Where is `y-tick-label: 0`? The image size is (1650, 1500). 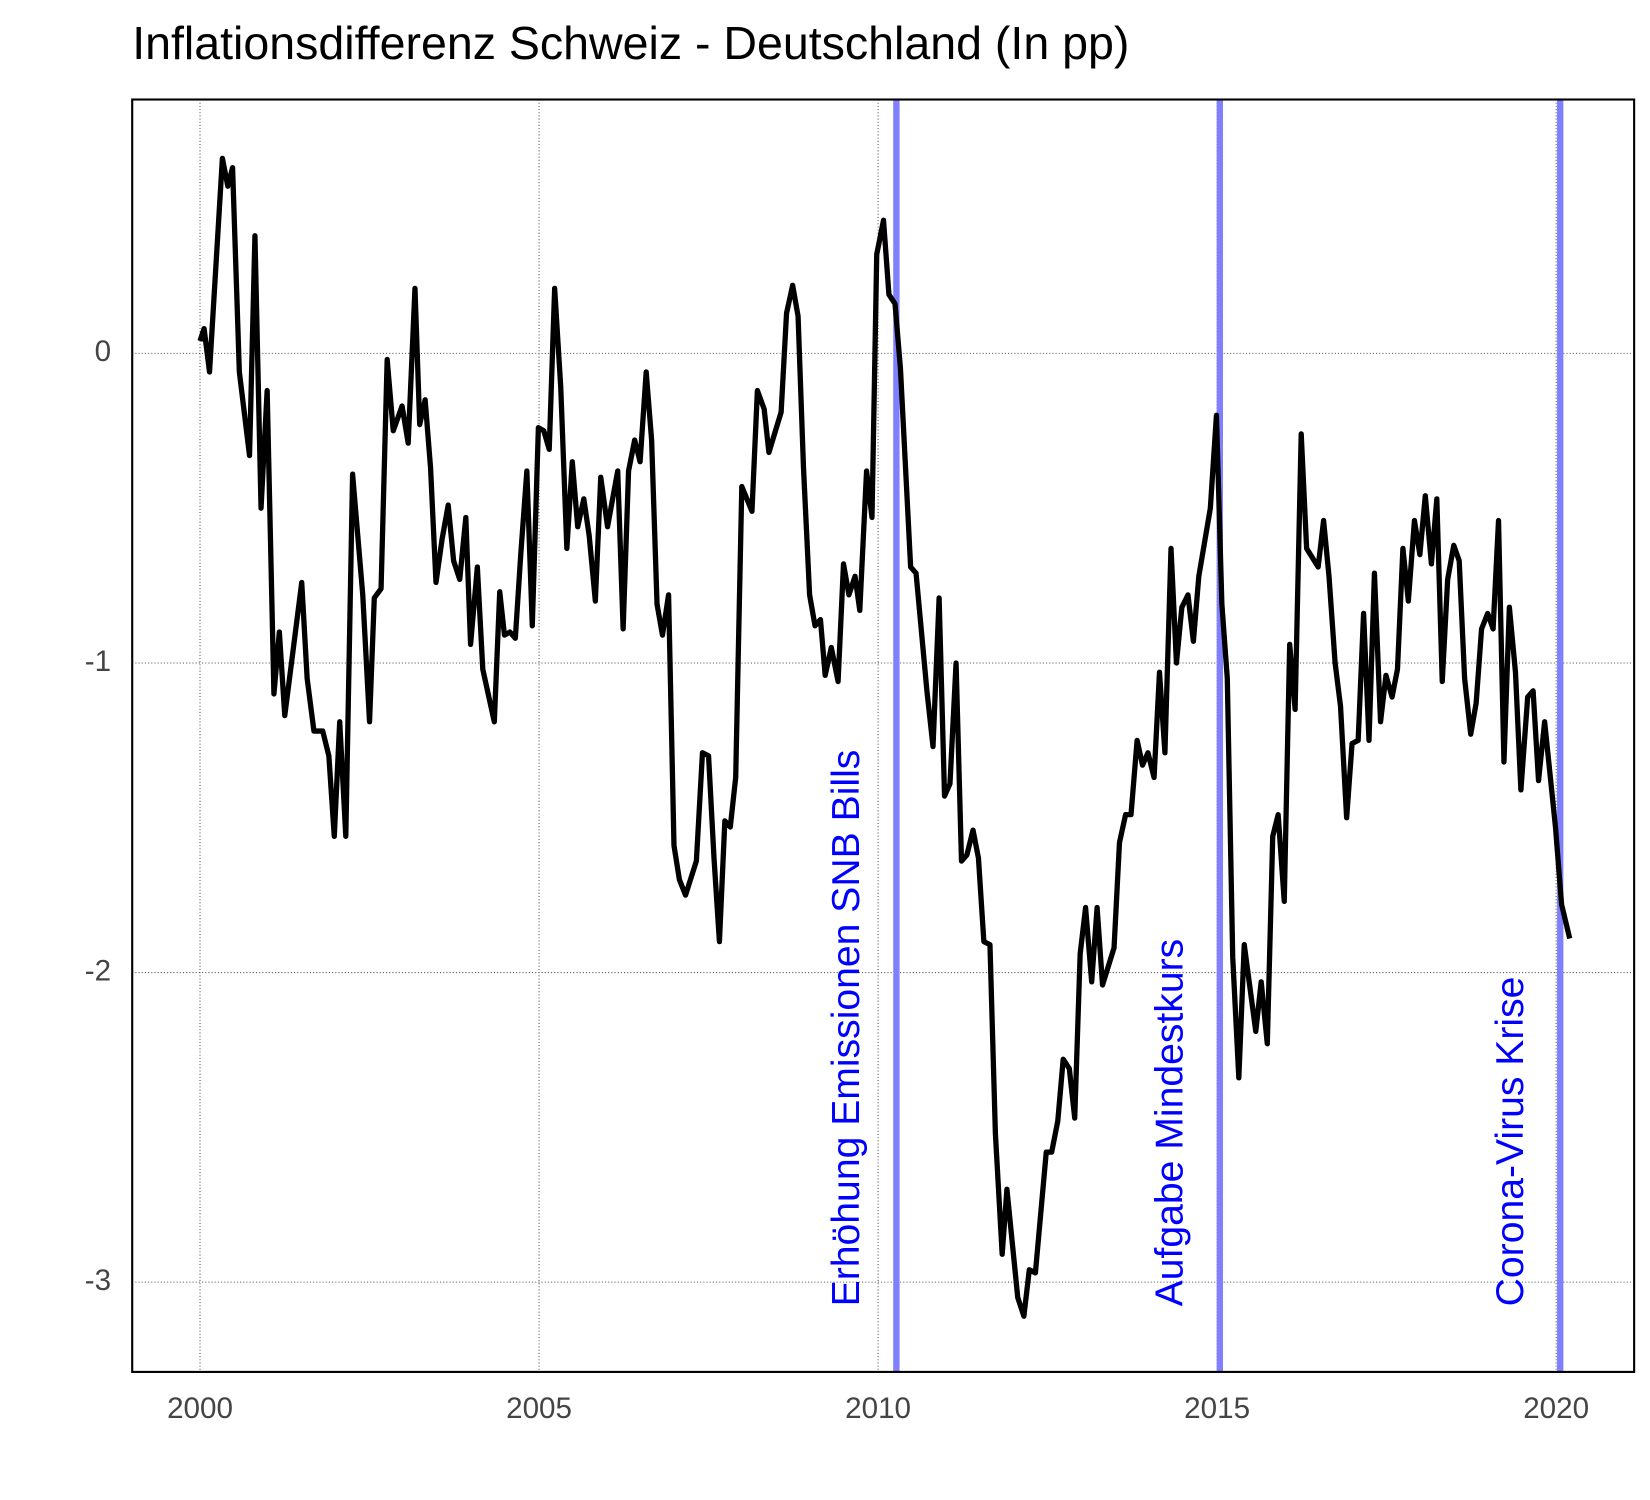
y-tick-label: 0 is located at coordinates (103, 351).